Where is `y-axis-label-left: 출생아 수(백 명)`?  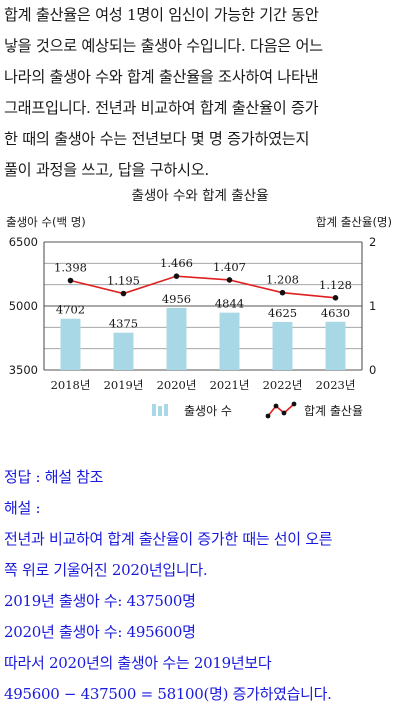 y-axis-label-left: 출생아 수(백 명) is located at coordinates (46, 222).